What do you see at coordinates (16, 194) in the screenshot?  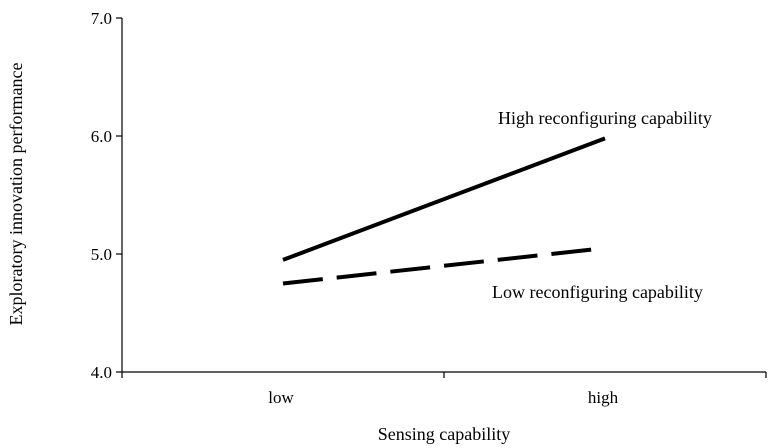 I see `y-axis-title: Exploratory innovation performance` at bounding box center [16, 194].